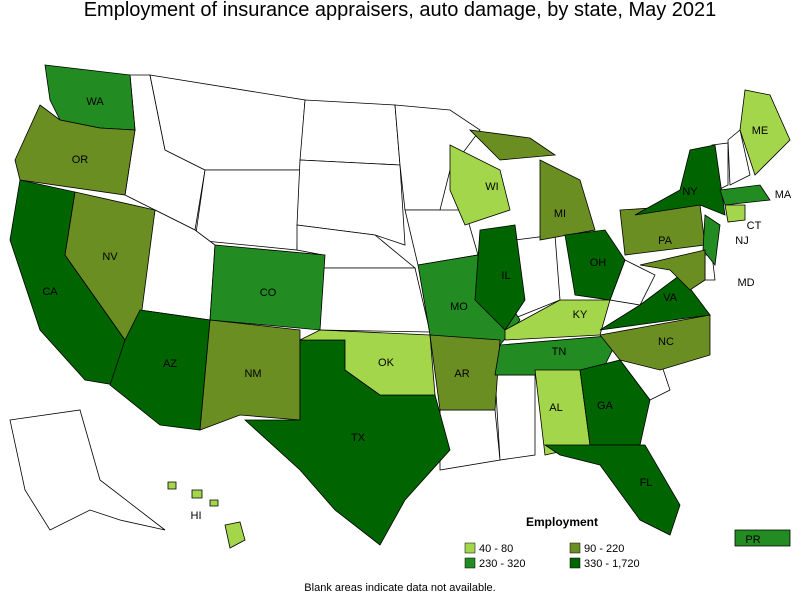  I want to click on note: Blank areas indicate data not available., so click(399, 588).